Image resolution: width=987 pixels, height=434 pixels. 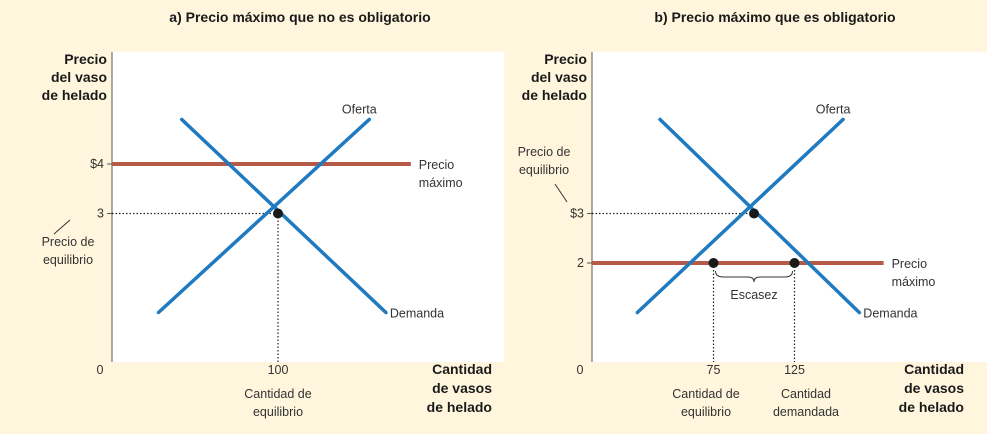 I want to click on panel-a-y-eq-label-line: Precio de, so click(x=68, y=242).